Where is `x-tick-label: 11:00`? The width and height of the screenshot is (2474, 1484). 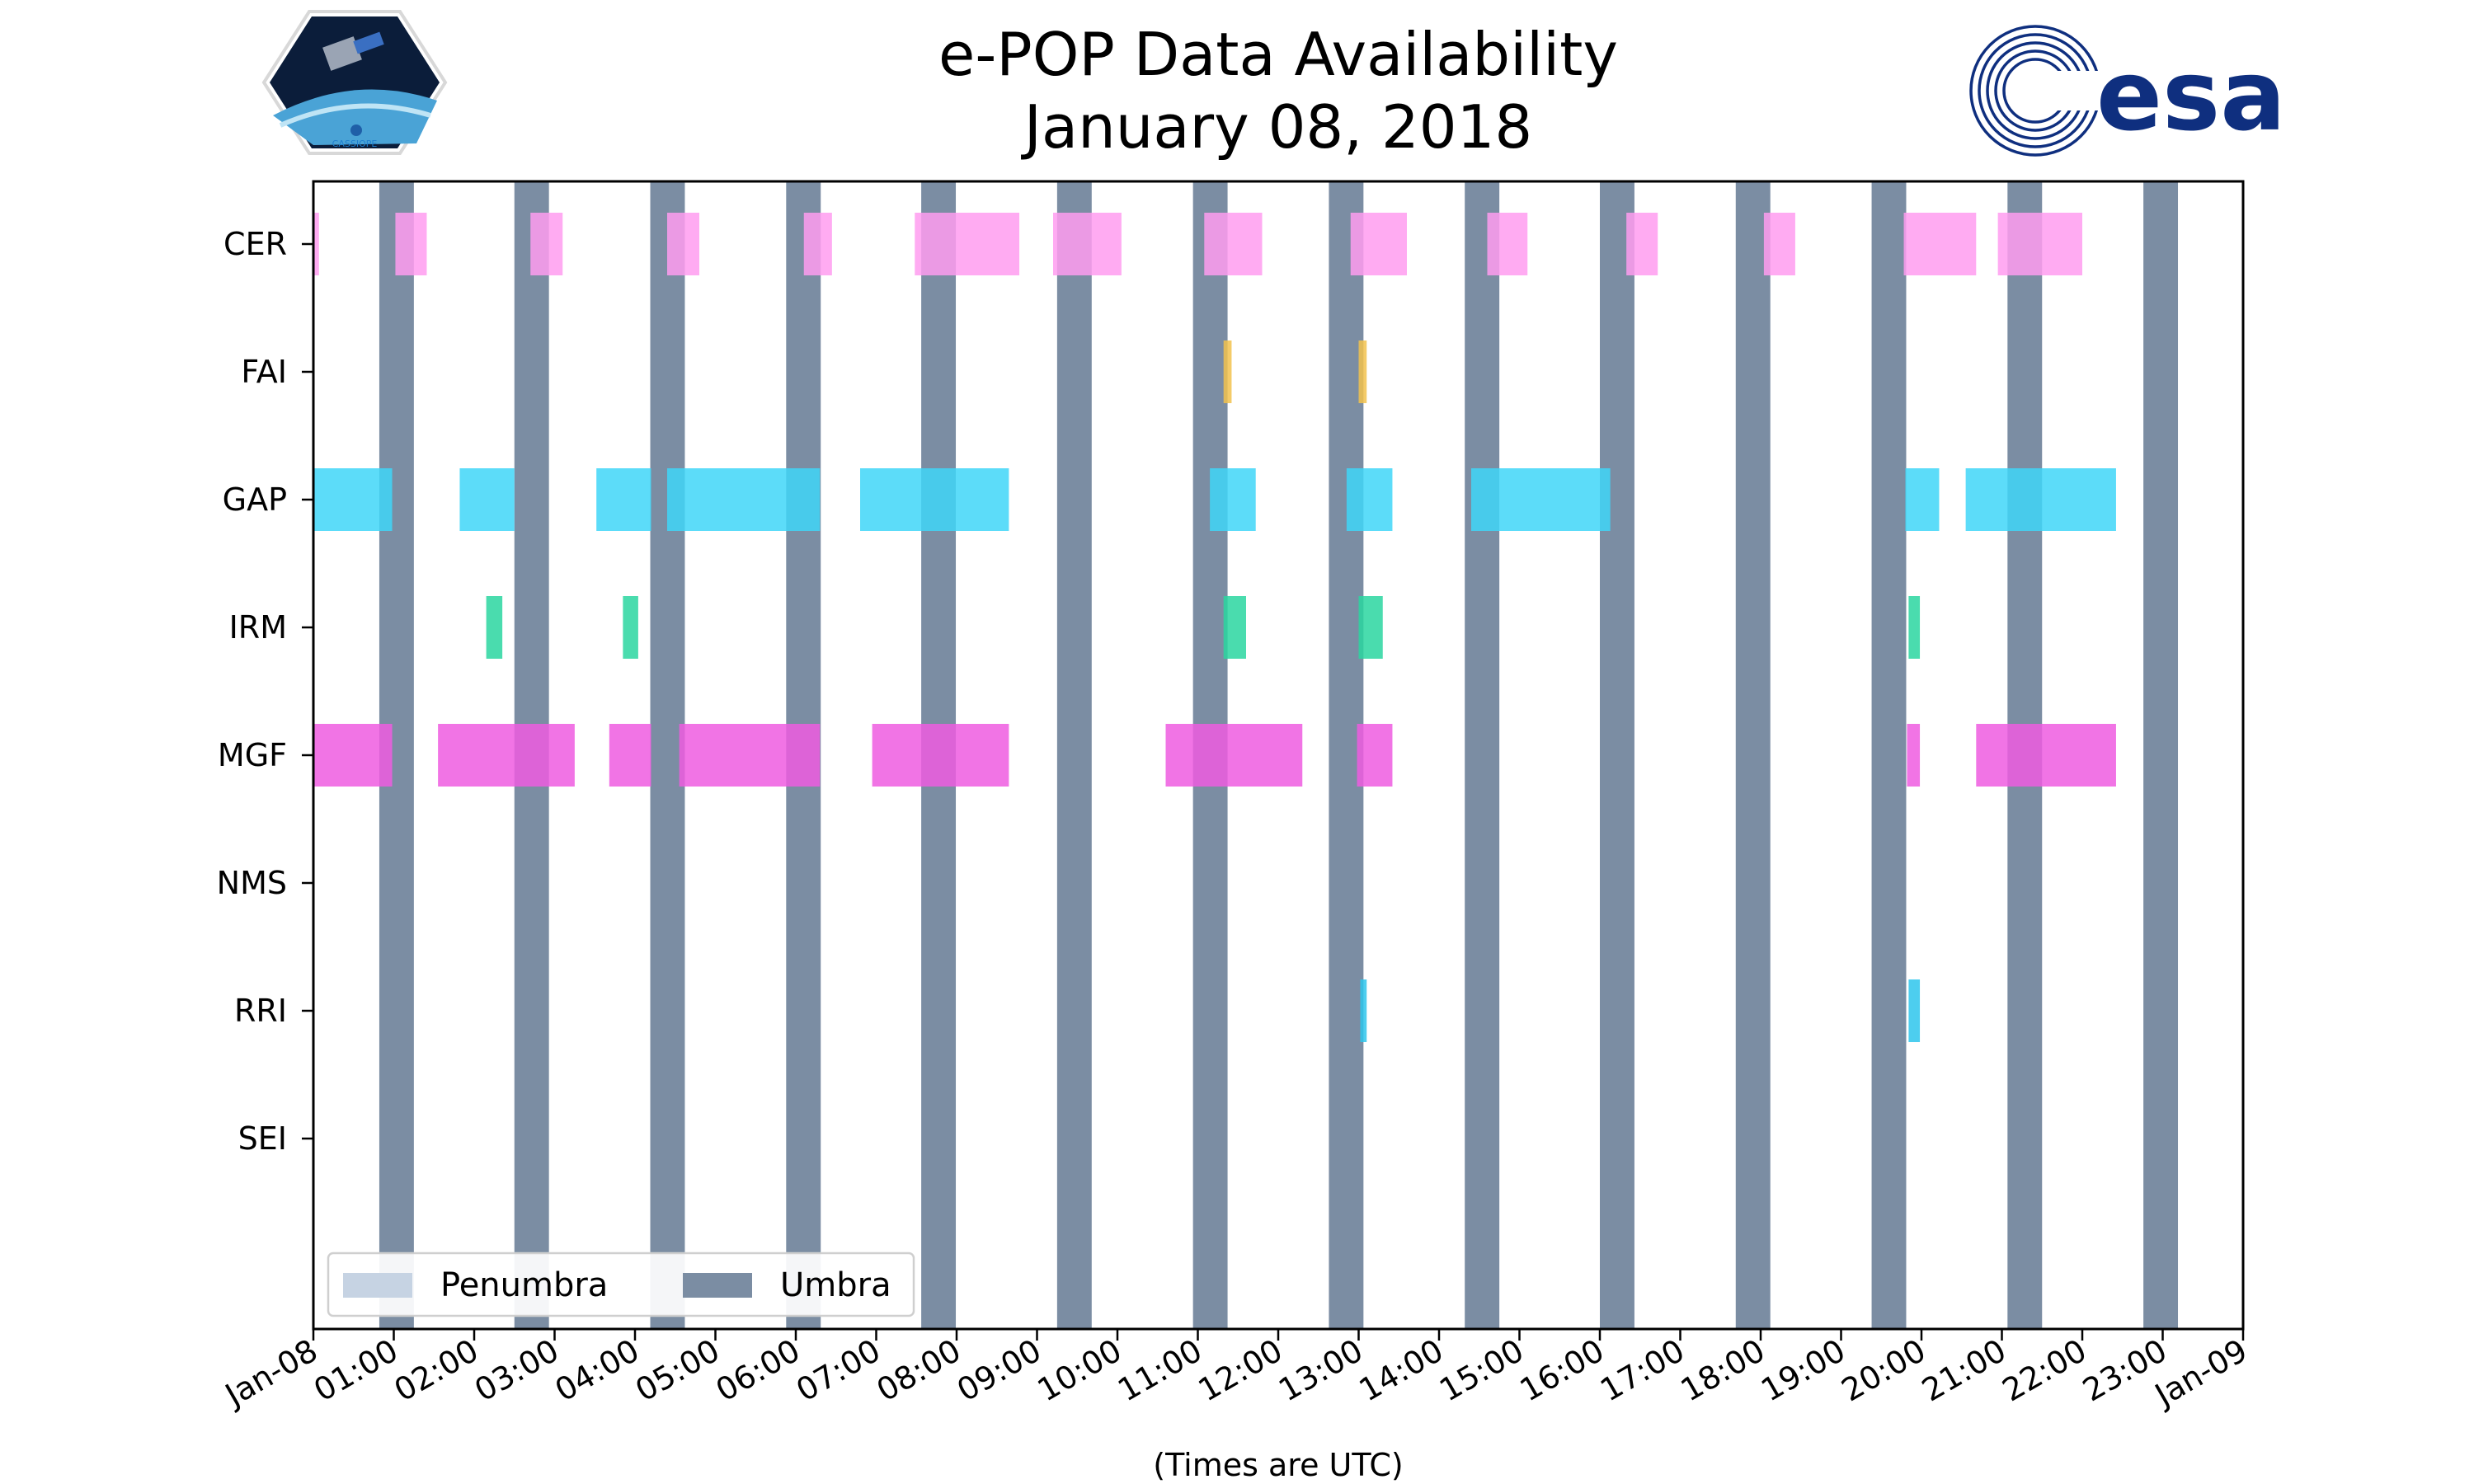 x-tick-label: 11:00 is located at coordinates (1160, 1370).